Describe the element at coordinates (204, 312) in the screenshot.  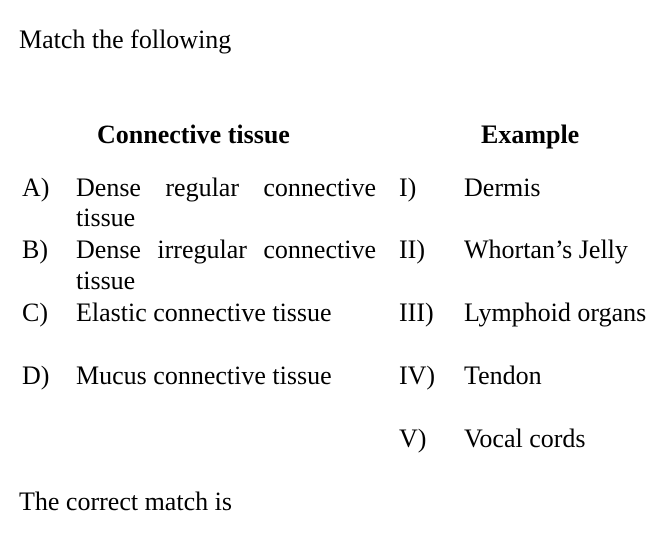
I see `left-item-text: Elastic connective tissue` at that location.